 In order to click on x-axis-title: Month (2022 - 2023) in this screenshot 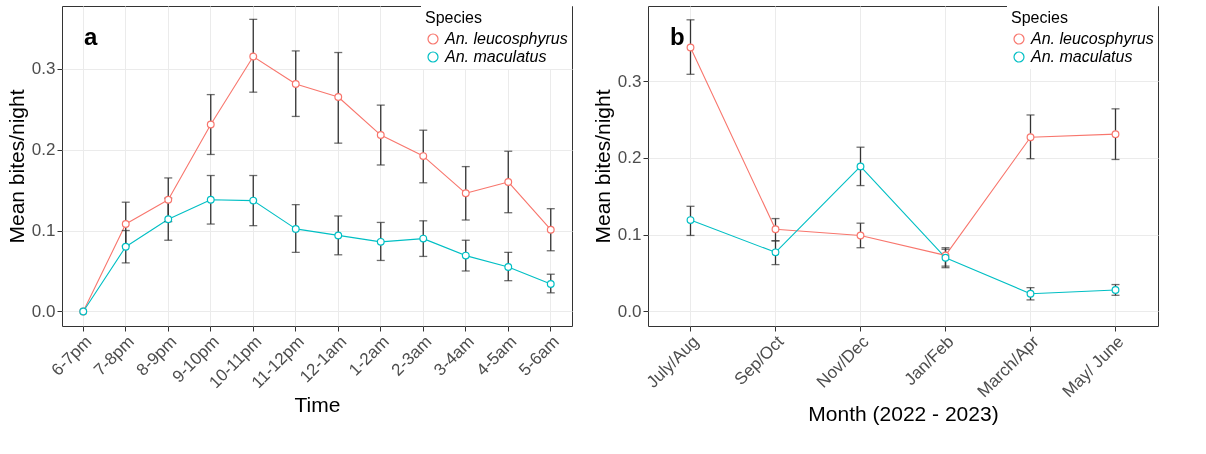, I will do `click(903, 414)`.